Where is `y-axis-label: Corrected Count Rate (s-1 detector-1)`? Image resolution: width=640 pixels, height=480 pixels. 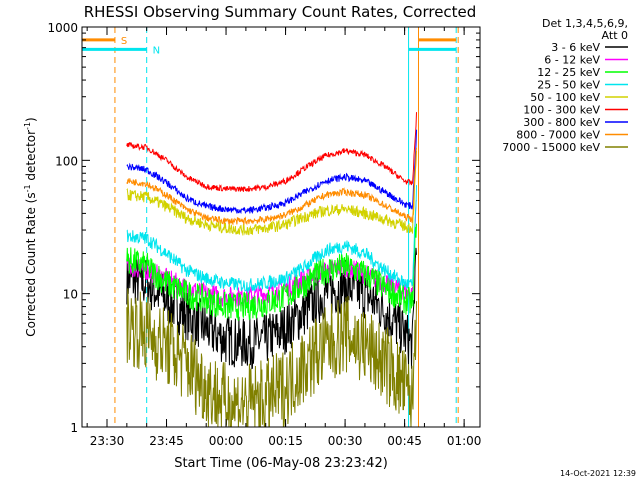
y-axis-label: Corrected Count Rate (s-1 detector-1) is located at coordinates (30, 226).